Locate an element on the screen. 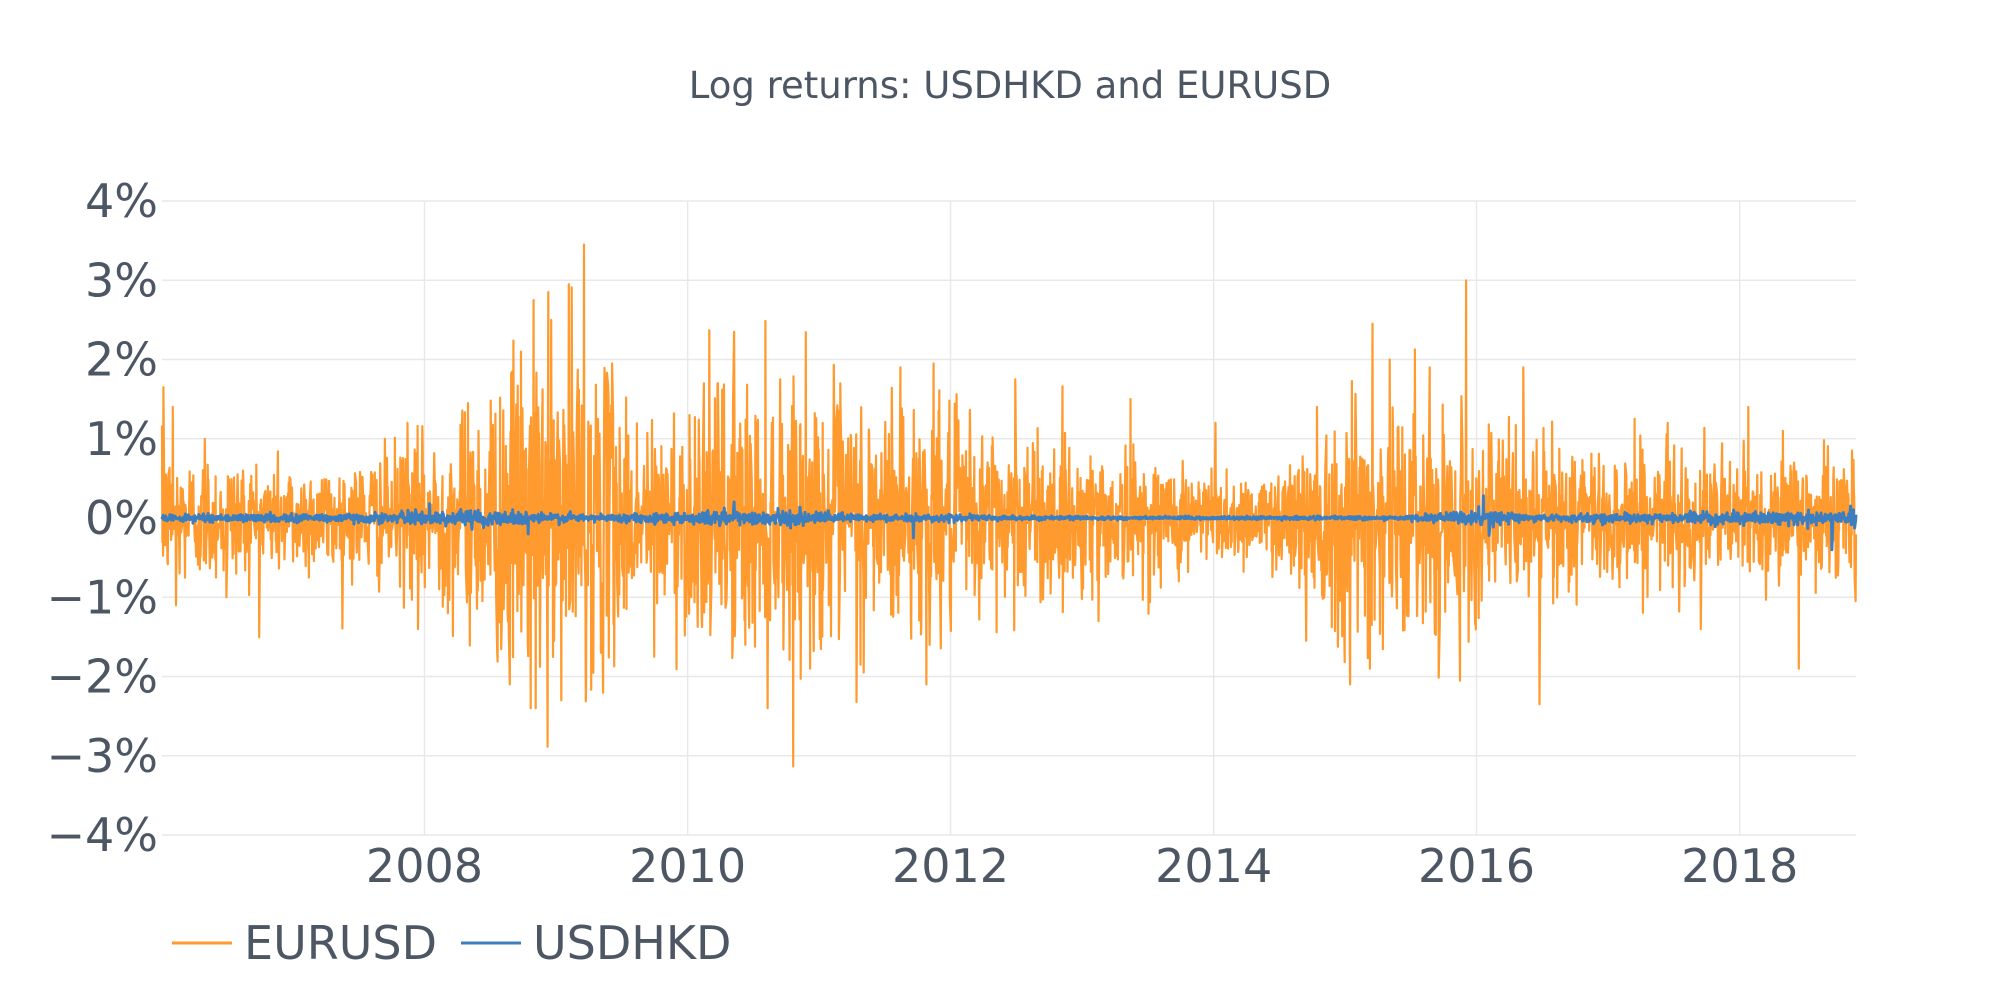 The image size is (2000, 1000). y-tick-label: 2% is located at coordinates (121, 360).